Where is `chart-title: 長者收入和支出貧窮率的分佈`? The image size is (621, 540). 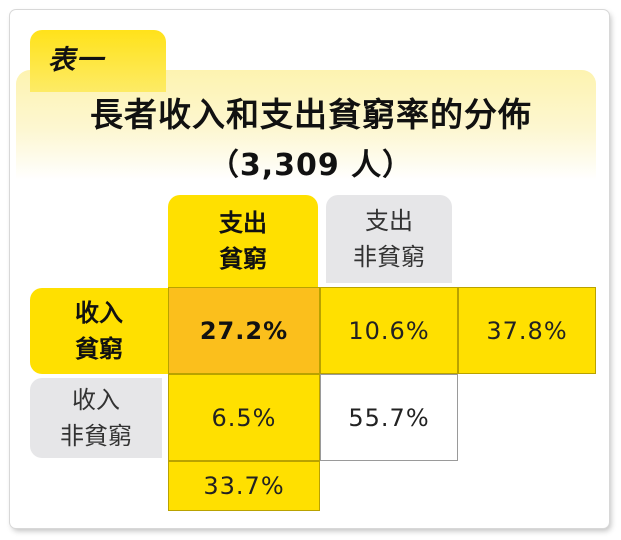
chart-title: 長者收入和支出貧窮率的分佈 is located at coordinates (311, 114).